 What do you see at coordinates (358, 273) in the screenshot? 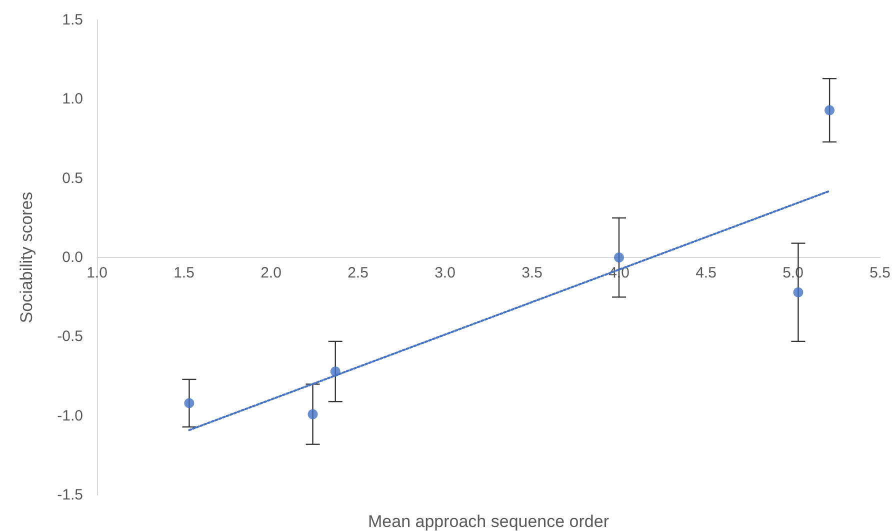
I see `x-tick-label: 2.5` at bounding box center [358, 273].